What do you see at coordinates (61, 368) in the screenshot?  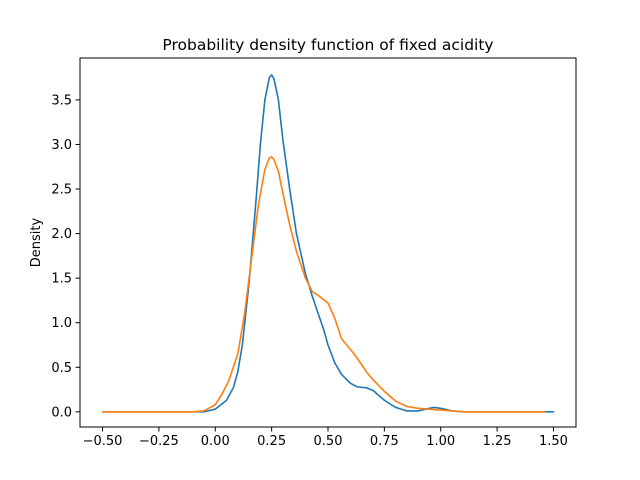 I see `y-tick-label: 0.5` at bounding box center [61, 368].